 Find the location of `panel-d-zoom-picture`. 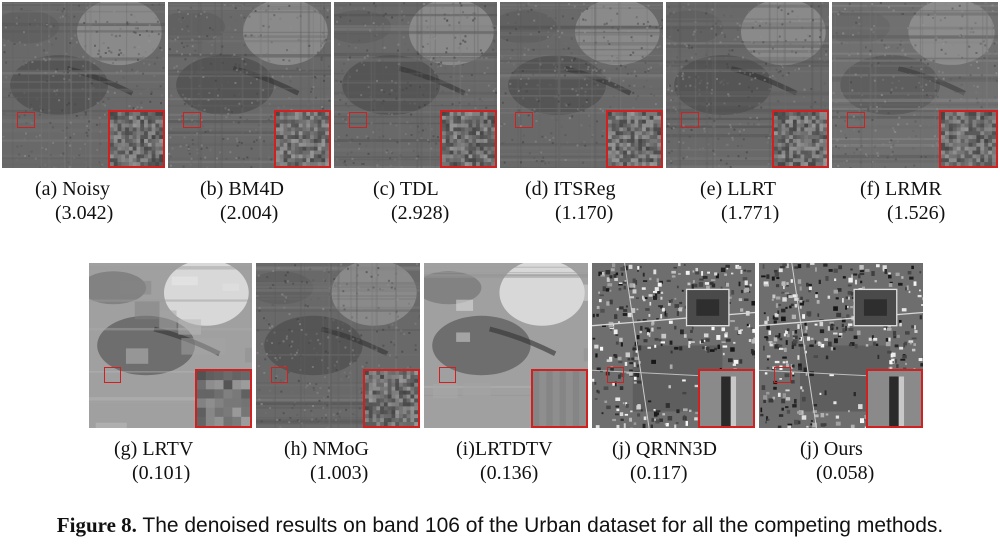

panel-d-zoom-picture is located at coordinates (634, 139).